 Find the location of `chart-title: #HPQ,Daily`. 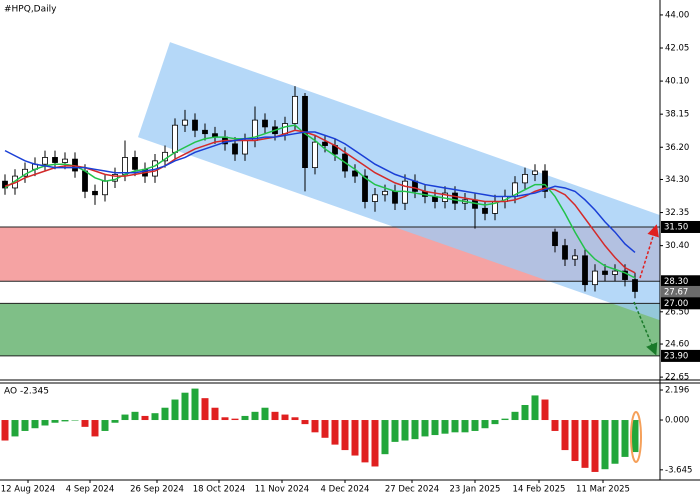

chart-title: #HPQ,Daily is located at coordinates (30, 10).